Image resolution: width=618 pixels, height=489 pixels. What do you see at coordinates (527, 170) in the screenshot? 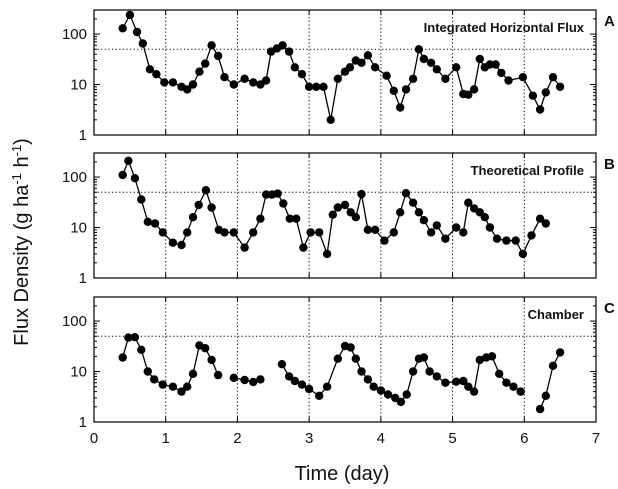
I see `panel-title: Theoretical Profile` at bounding box center [527, 170].